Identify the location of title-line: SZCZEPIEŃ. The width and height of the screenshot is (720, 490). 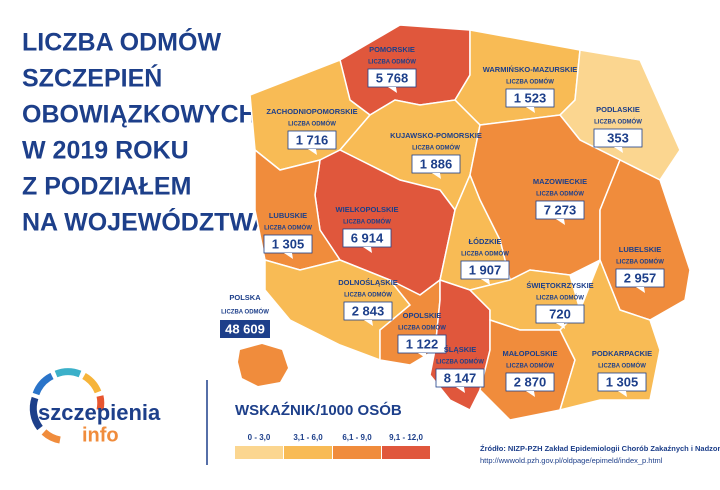
(92, 78).